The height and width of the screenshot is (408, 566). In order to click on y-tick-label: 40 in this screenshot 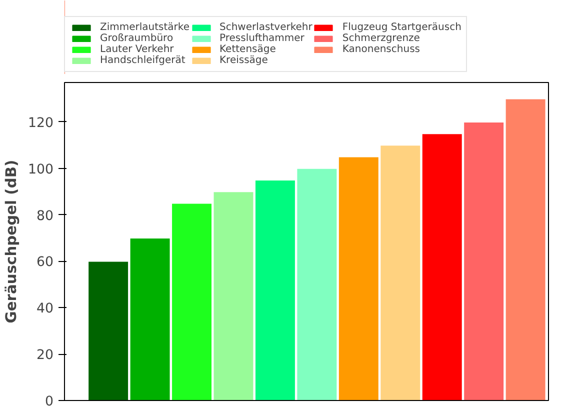, I will do `click(45, 309)`.